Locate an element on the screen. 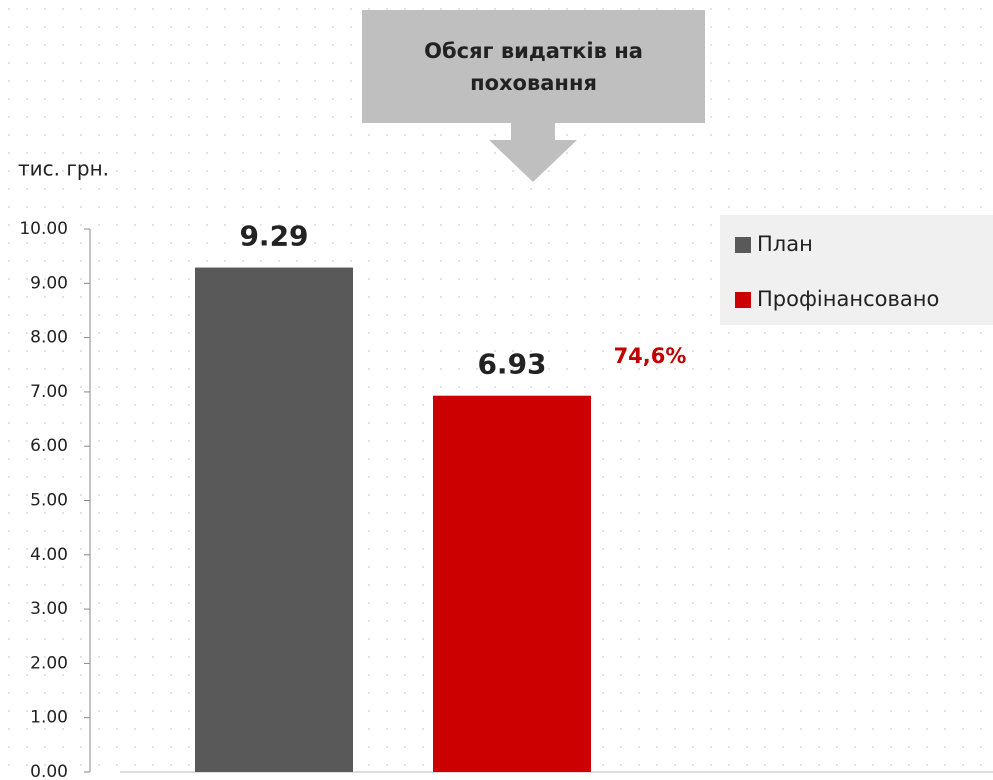 This screenshot has height=780, width=993. value-label: 6.93 is located at coordinates (511, 364).